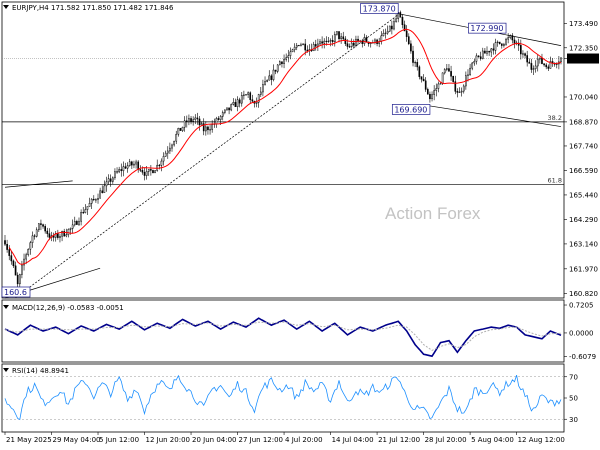 This screenshot has height=450, width=600. Describe the element at coordinates (6, 307) in the screenshot. I see `macd-dropdown-icon` at that location.